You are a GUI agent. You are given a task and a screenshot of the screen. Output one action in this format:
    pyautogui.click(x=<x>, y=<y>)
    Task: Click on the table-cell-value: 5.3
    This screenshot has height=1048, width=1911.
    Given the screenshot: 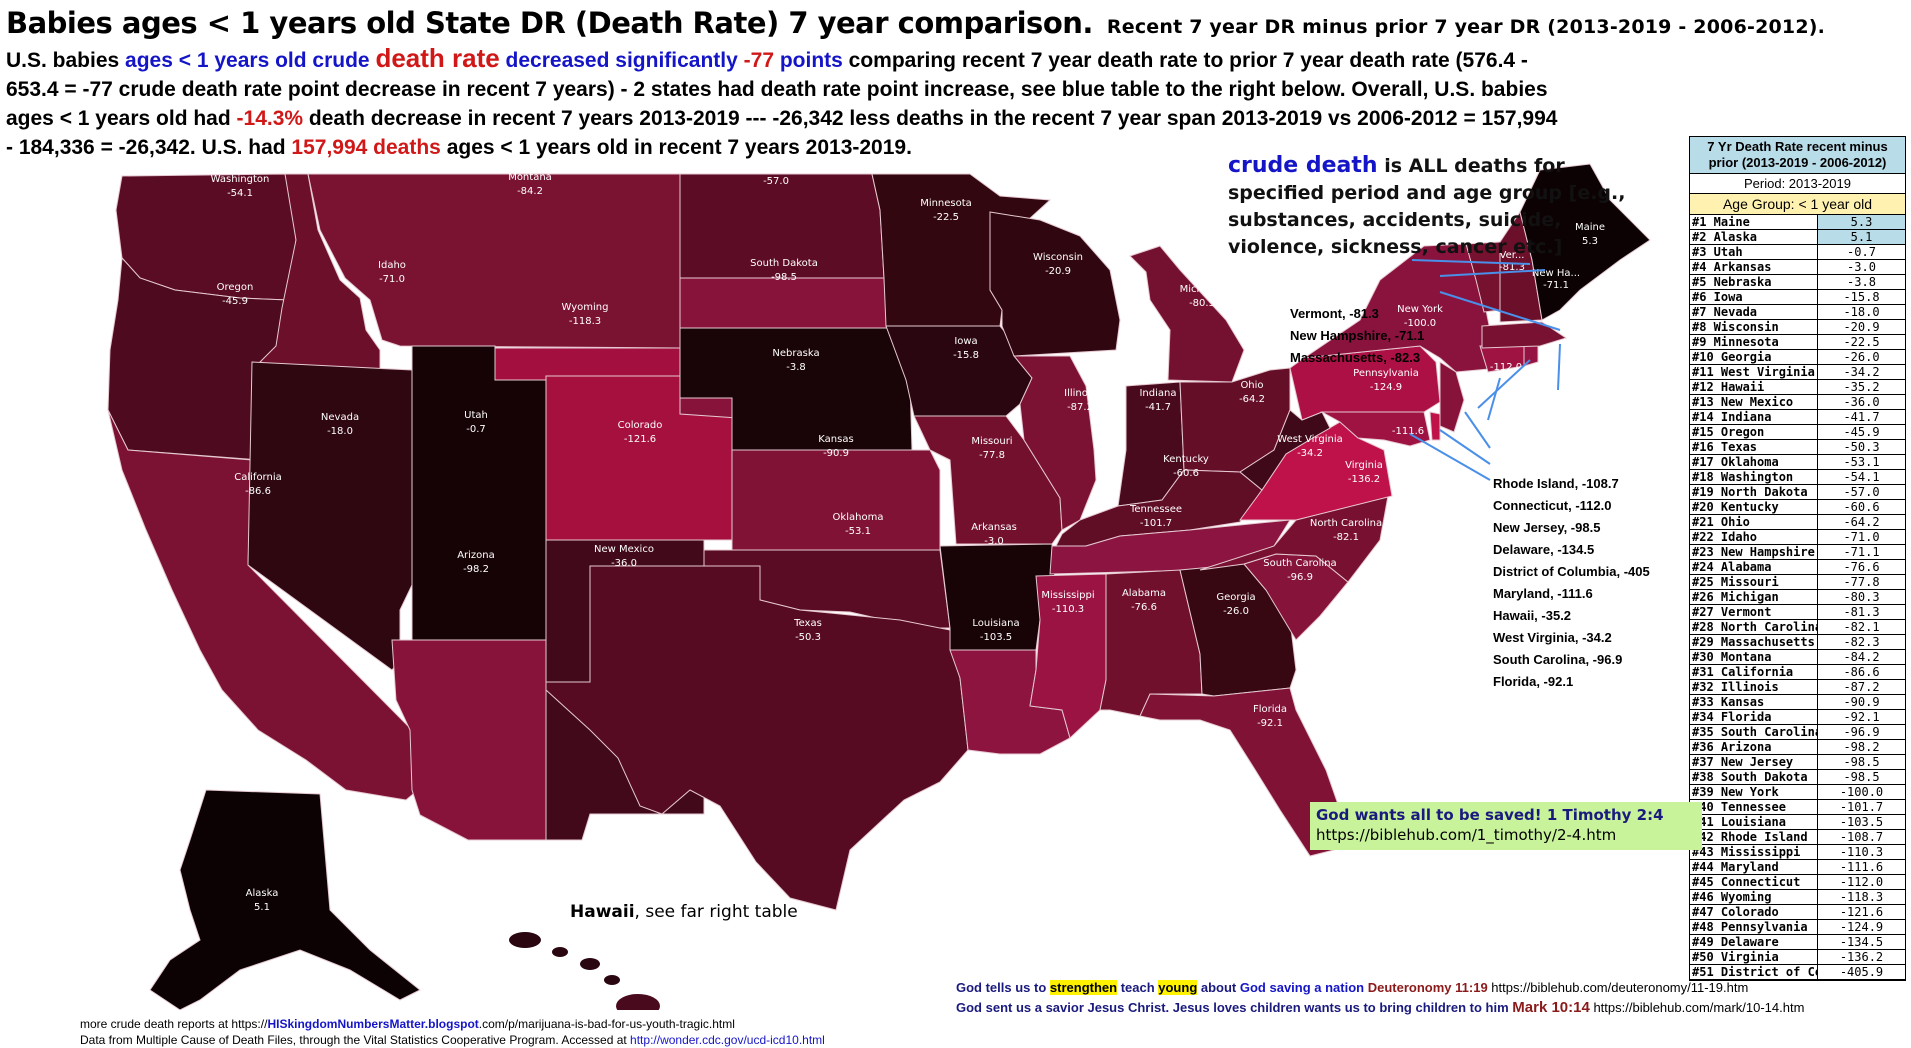 What is the action you would take?
    pyautogui.click(x=1861, y=222)
    